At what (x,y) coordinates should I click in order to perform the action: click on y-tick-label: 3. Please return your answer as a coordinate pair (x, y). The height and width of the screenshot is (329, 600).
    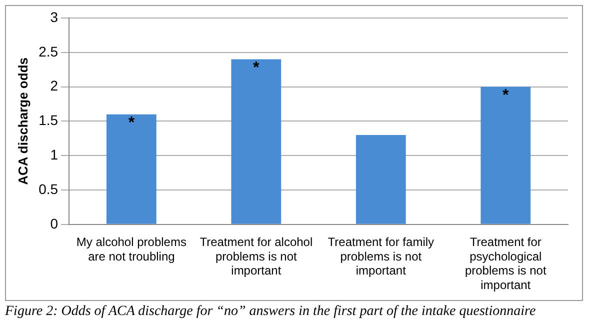
    Looking at the image, I should click on (54, 16).